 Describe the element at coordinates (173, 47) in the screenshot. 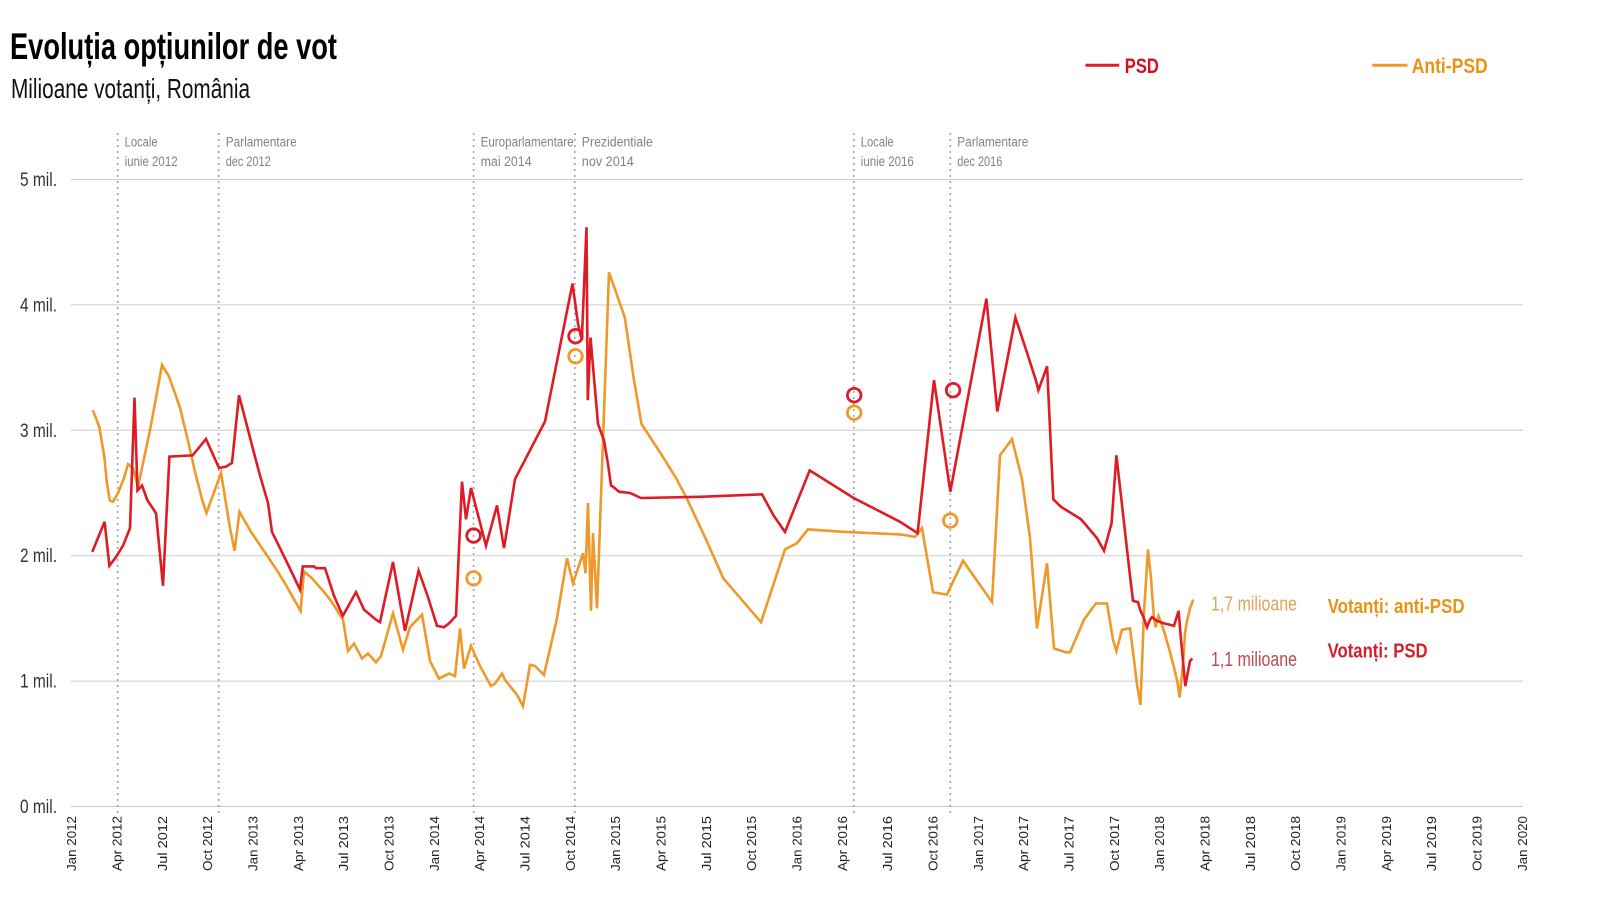

I see `svg-text: Evoluția opțiunilor de vot` at that location.